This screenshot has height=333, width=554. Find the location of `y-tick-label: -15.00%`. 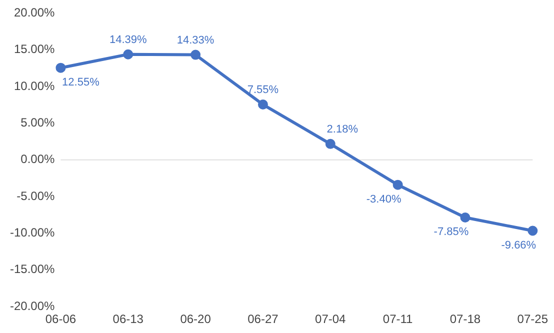

y-tick-label: -15.00% is located at coordinates (33, 269).